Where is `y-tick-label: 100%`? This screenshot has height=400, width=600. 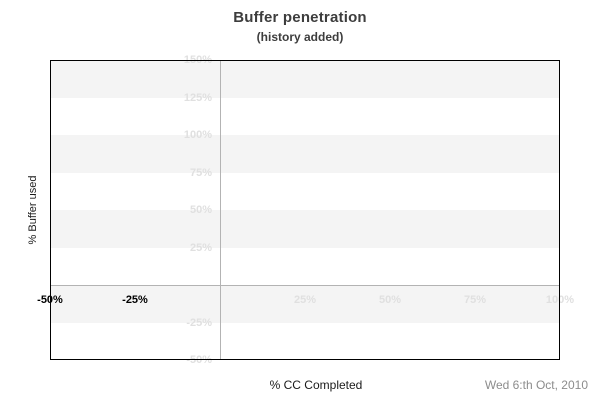 y-tick-label: 100% is located at coordinates (197, 135).